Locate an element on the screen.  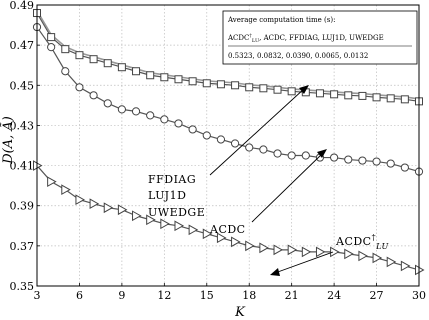
legend-methods: ACDC†LU, ACDC, FFDIAG, LUJ1D, UWEDGE is located at coordinates (305, 38).